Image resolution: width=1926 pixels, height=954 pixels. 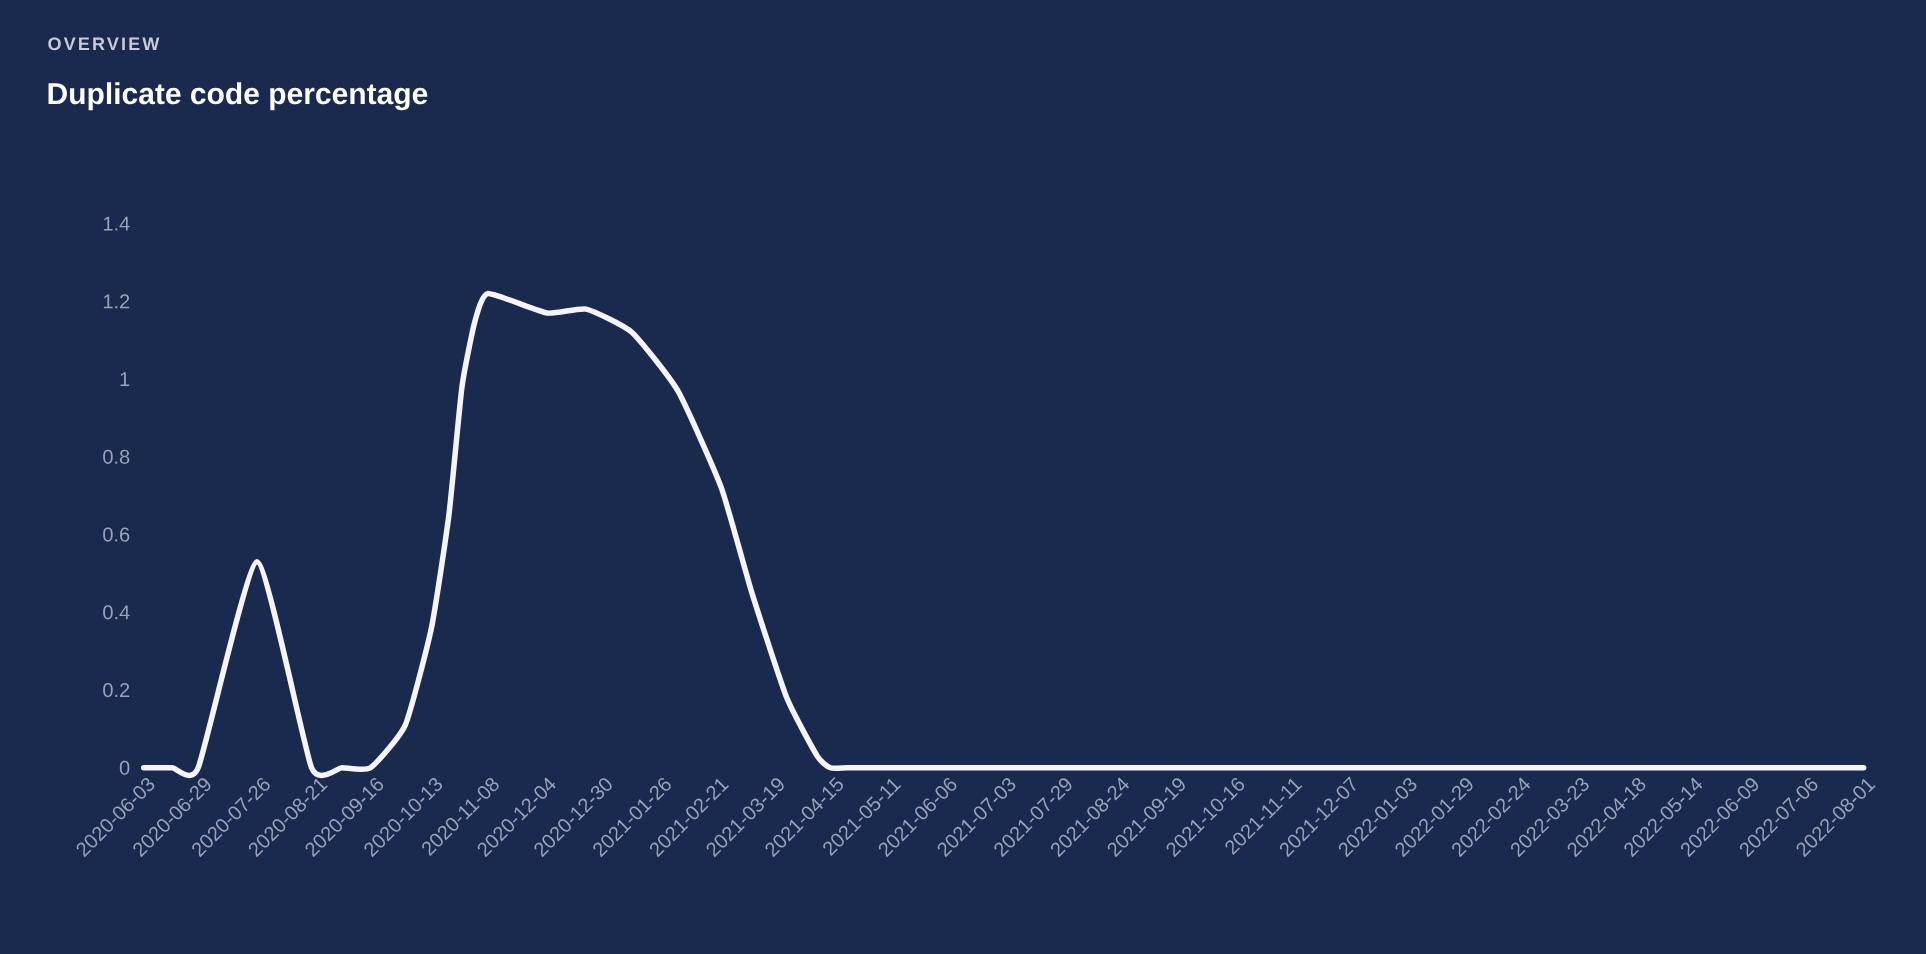 What do you see at coordinates (124, 767) in the screenshot?
I see `y-tick-label: 0` at bounding box center [124, 767].